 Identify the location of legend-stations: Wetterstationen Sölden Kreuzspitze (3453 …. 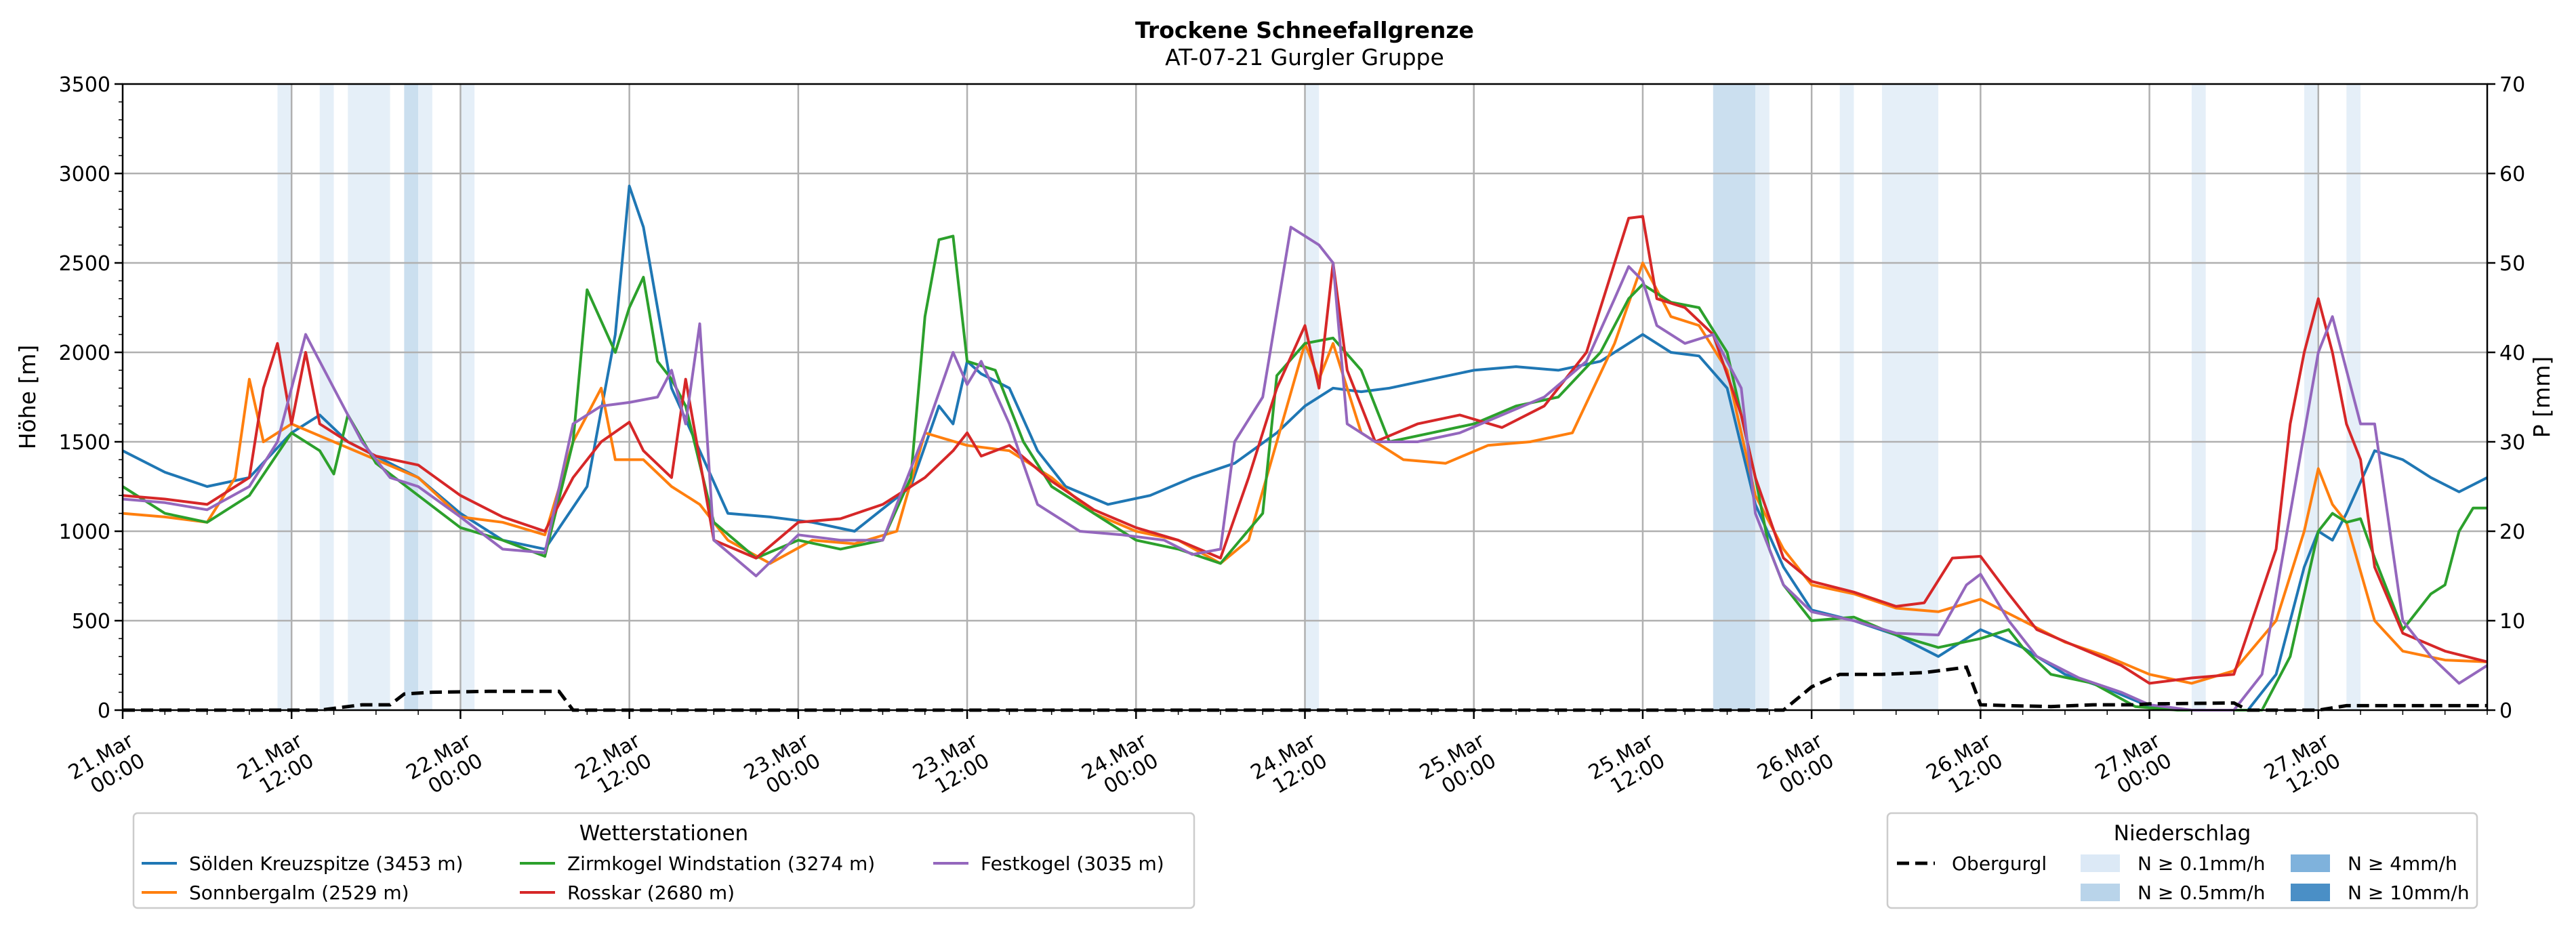
(664, 860).